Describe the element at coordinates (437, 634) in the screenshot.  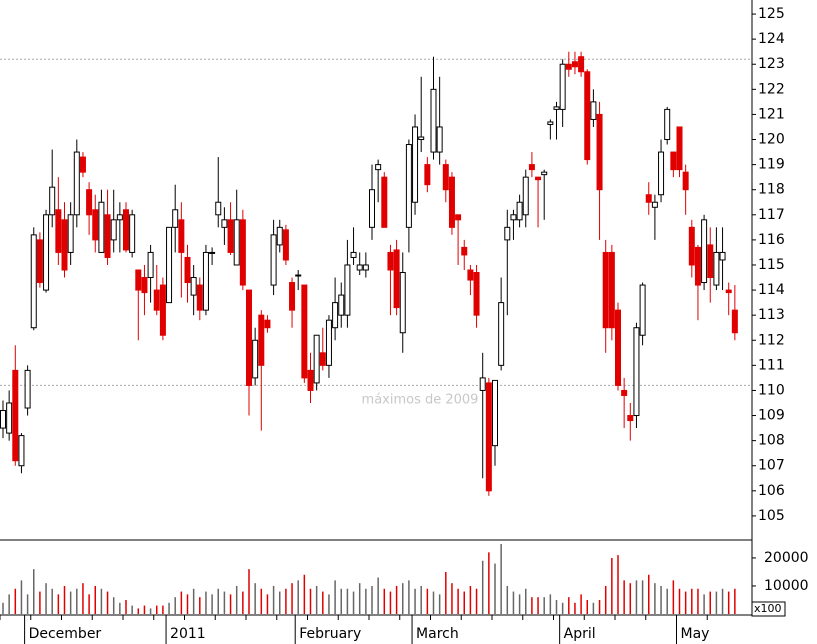
I see `x-tick-label: March` at that location.